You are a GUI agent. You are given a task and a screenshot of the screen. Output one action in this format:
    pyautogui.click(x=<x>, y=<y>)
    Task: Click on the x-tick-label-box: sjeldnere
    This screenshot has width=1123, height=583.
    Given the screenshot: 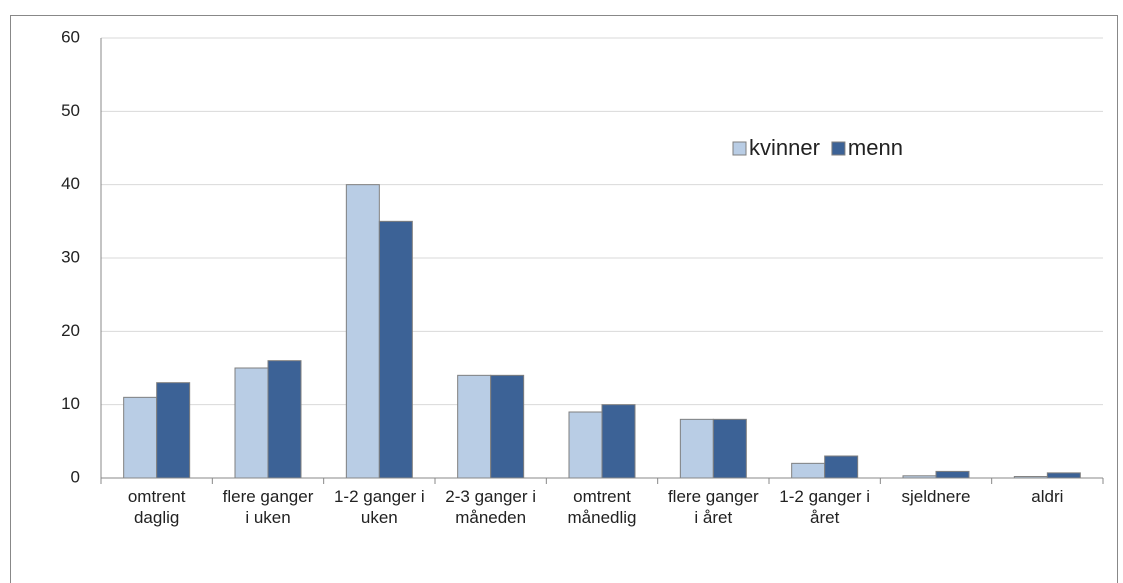 What is the action you would take?
    pyautogui.click(x=936, y=496)
    